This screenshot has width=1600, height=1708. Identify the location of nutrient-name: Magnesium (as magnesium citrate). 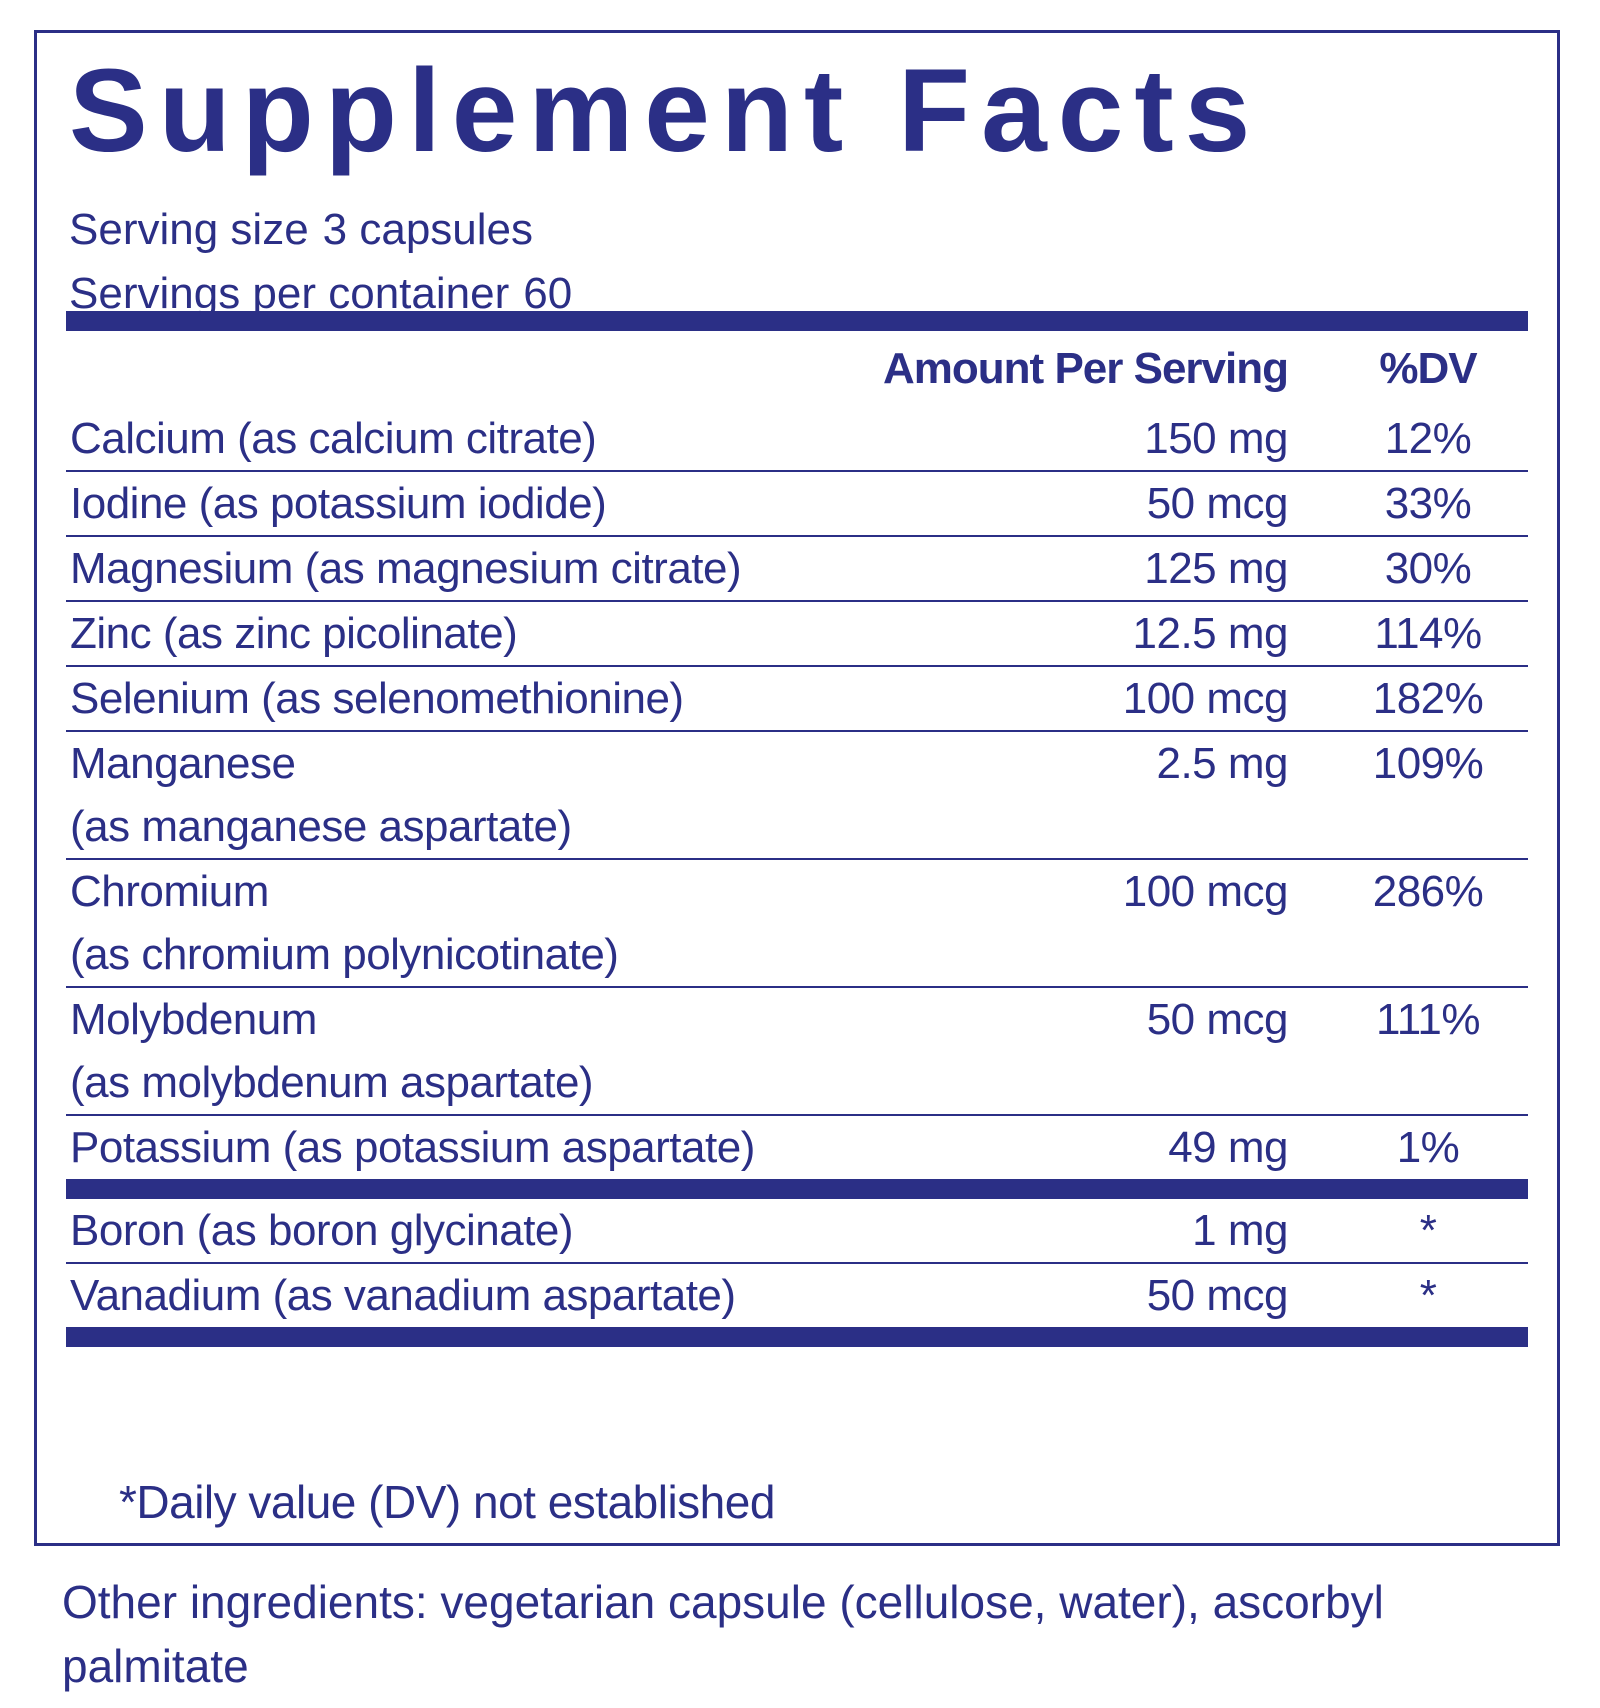
(467, 568).